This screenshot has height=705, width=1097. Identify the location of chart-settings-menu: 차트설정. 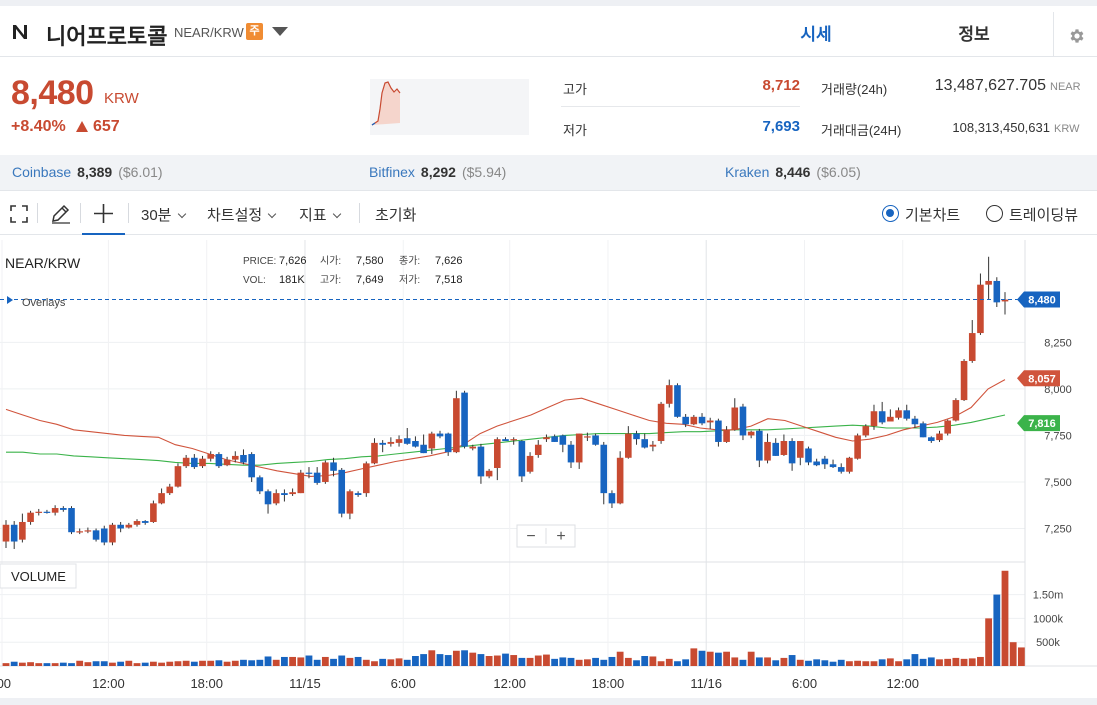
(242, 214).